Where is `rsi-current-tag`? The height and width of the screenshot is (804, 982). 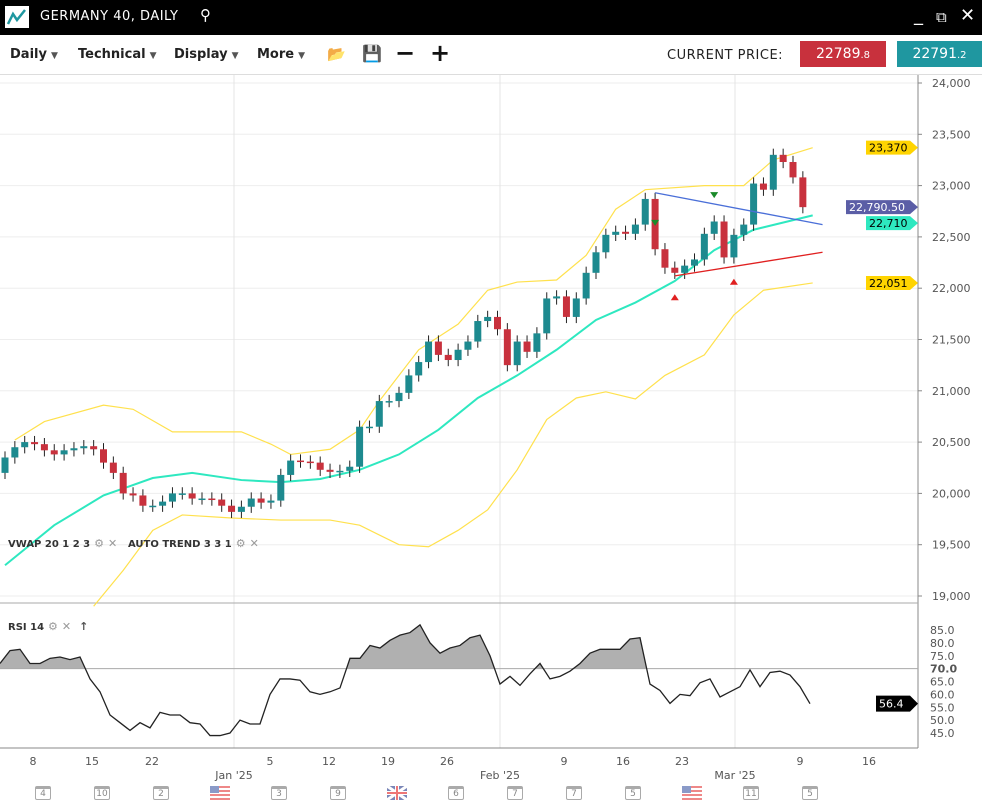 rsi-current-tag is located at coordinates (897, 703).